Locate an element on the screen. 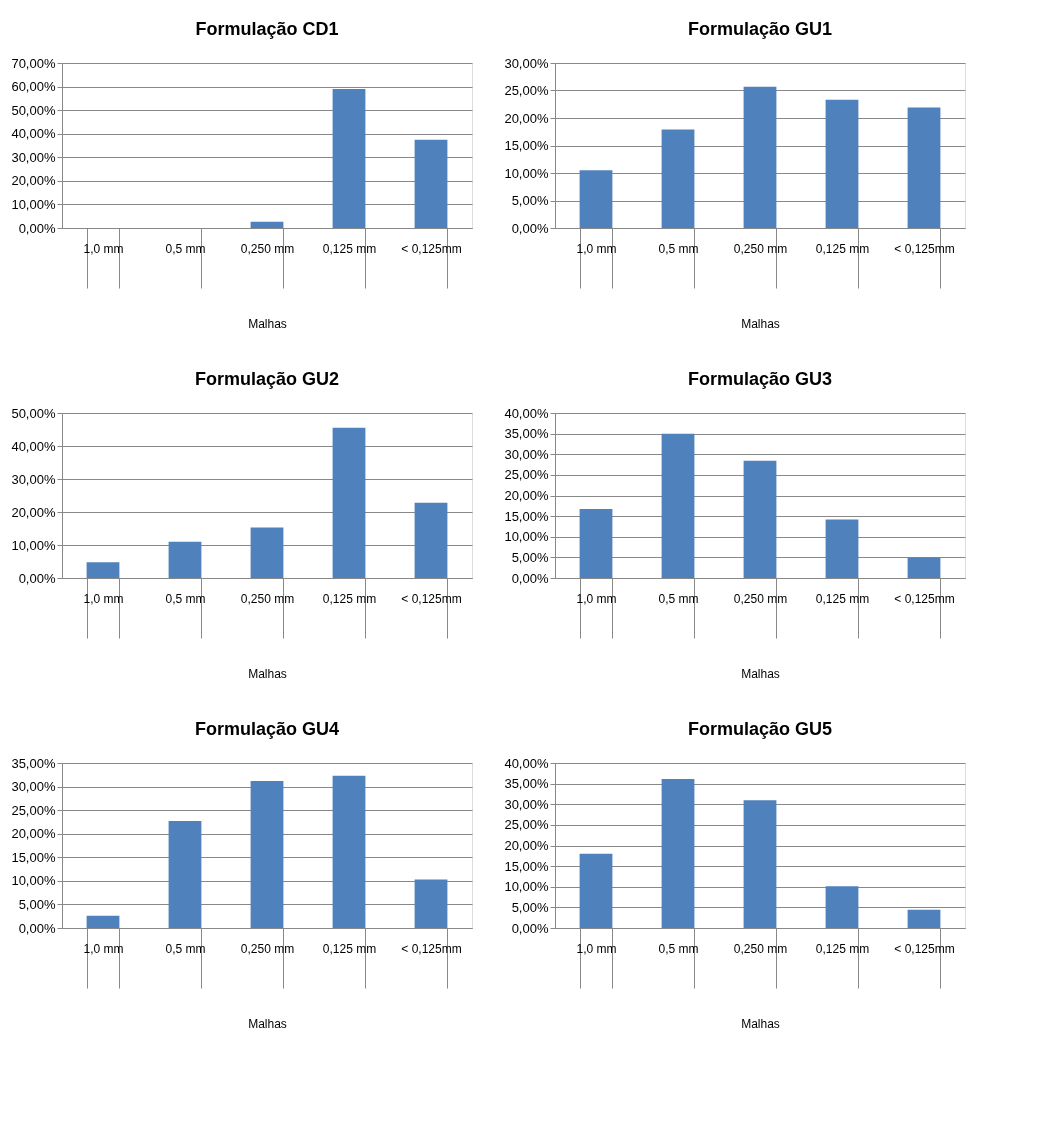 The height and width of the screenshot is (1140, 1060). chart-title: Formulação GU4 is located at coordinates (267, 729).